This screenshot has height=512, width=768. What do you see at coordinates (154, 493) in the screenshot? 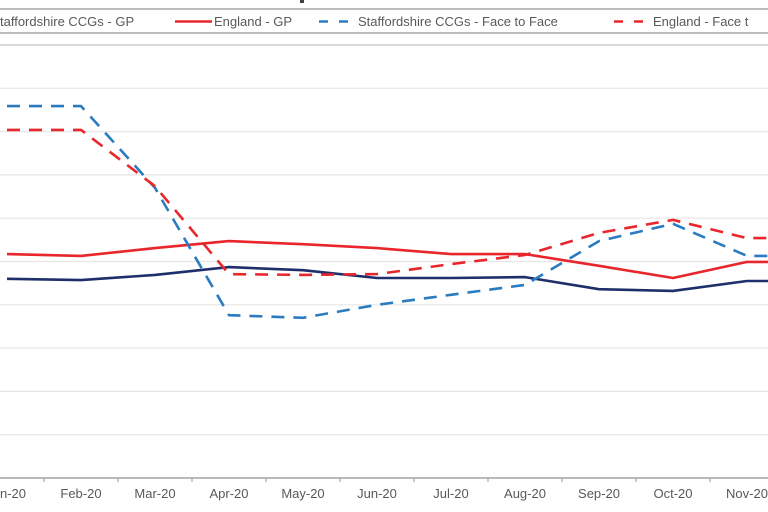
I see `x-tick-label: Mar-20` at bounding box center [154, 493].